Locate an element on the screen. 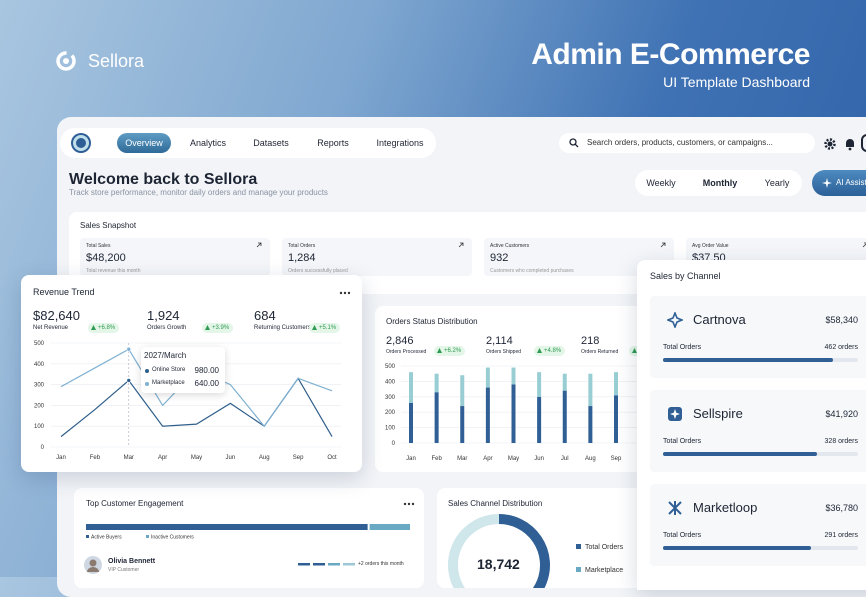 This screenshot has height=597, width=866. nav-item: Integrations is located at coordinates (400, 143).